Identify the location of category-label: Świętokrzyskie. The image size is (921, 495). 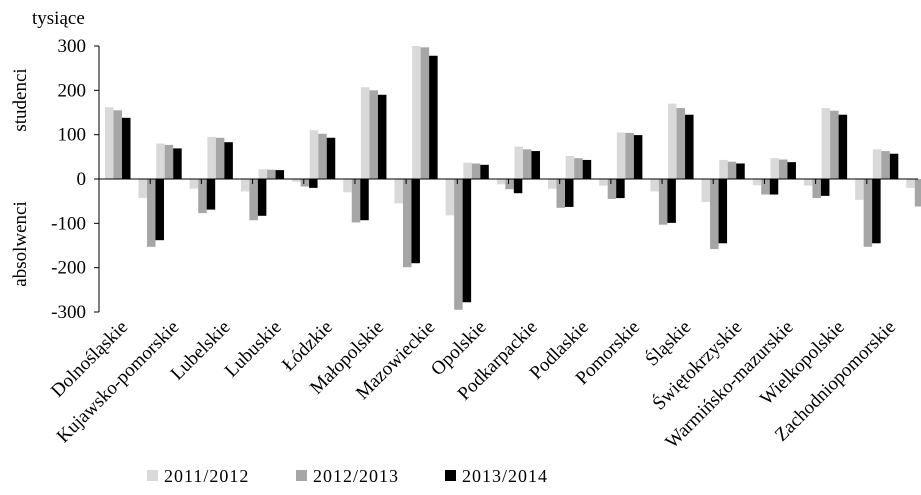
(697, 365).